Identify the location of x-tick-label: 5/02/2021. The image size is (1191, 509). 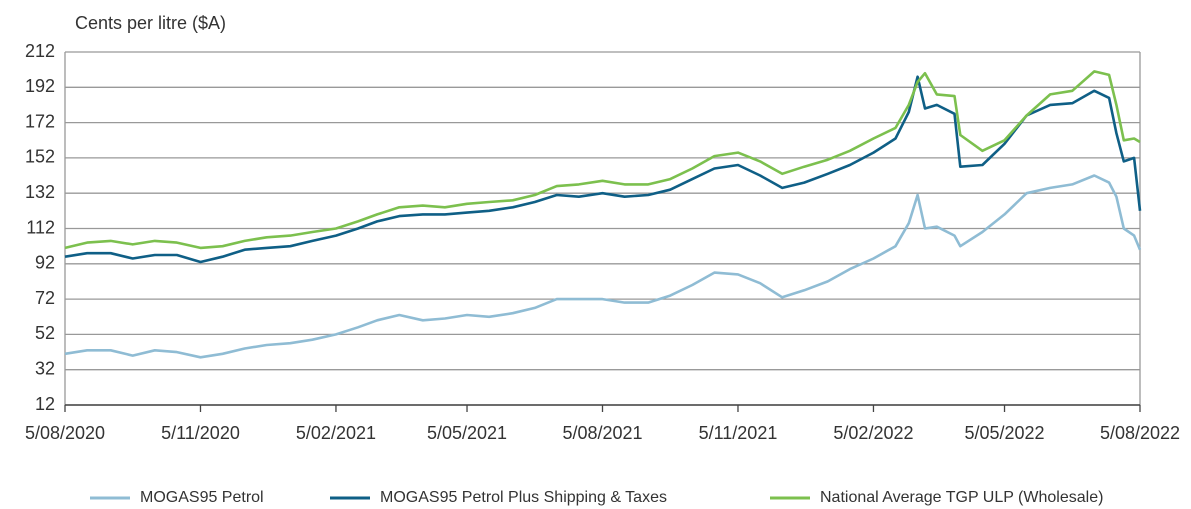
(336, 433).